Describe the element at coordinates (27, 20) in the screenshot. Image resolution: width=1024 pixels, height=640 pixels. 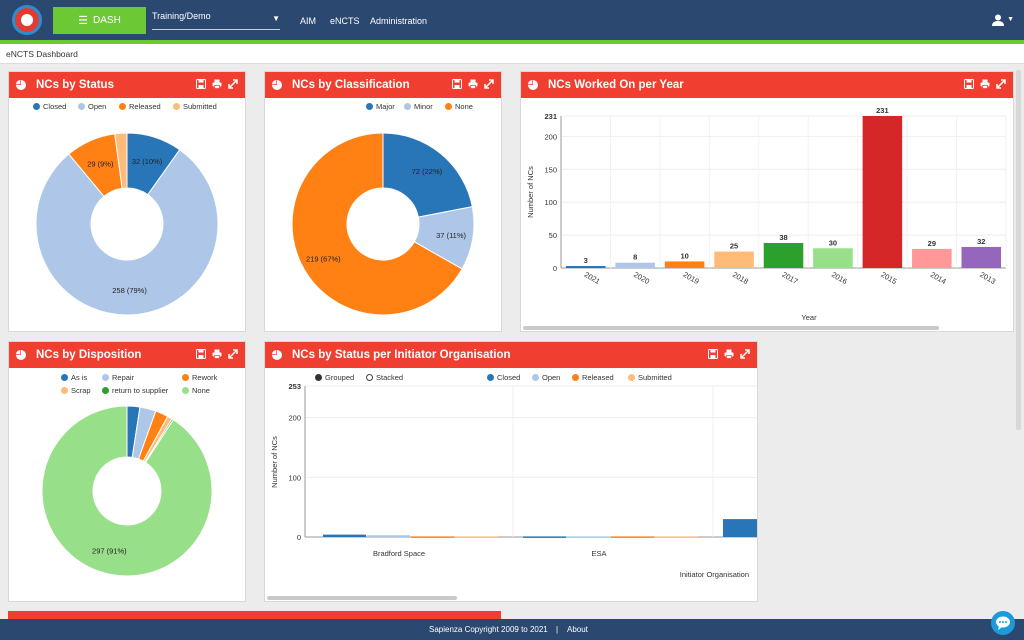
I see `app-logo` at that location.